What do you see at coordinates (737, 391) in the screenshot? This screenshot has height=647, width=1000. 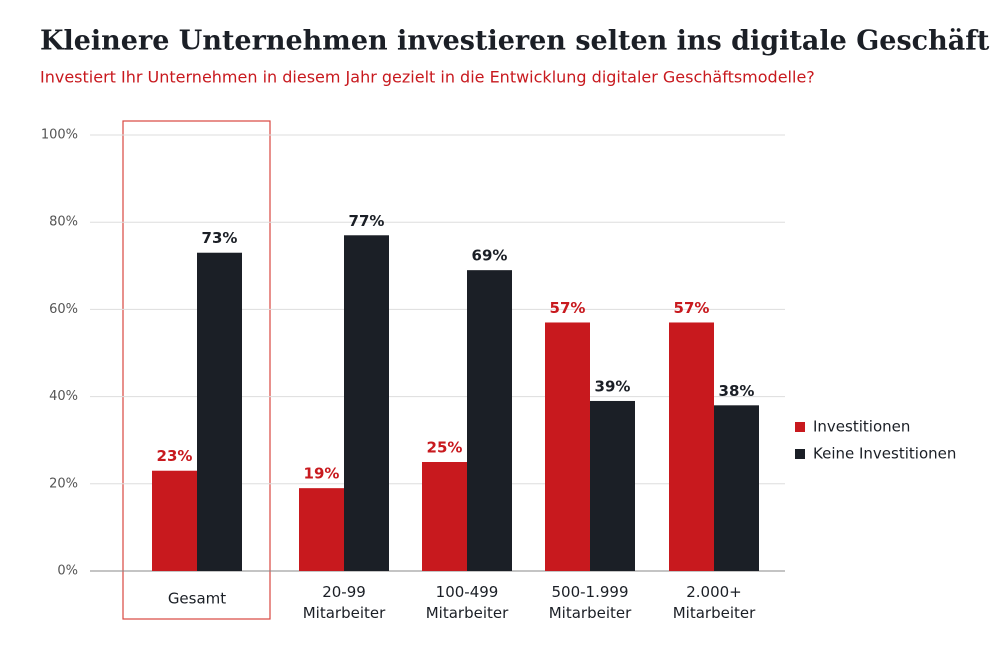 I see `value-label: 38%` at bounding box center [737, 391].